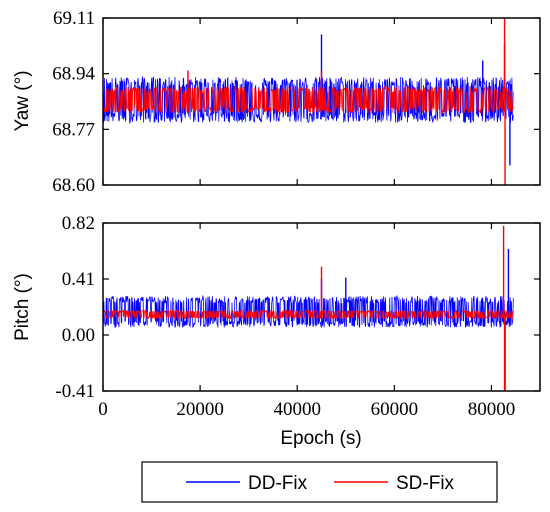  I want to click on x-tick-label: 20000, so click(200, 409).